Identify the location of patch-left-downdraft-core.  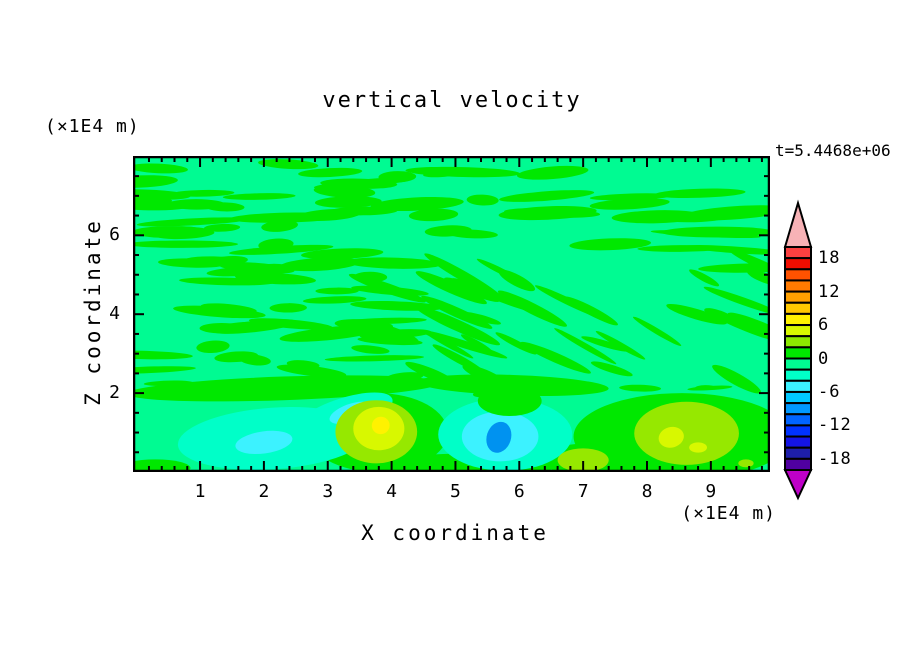
(264, 442).